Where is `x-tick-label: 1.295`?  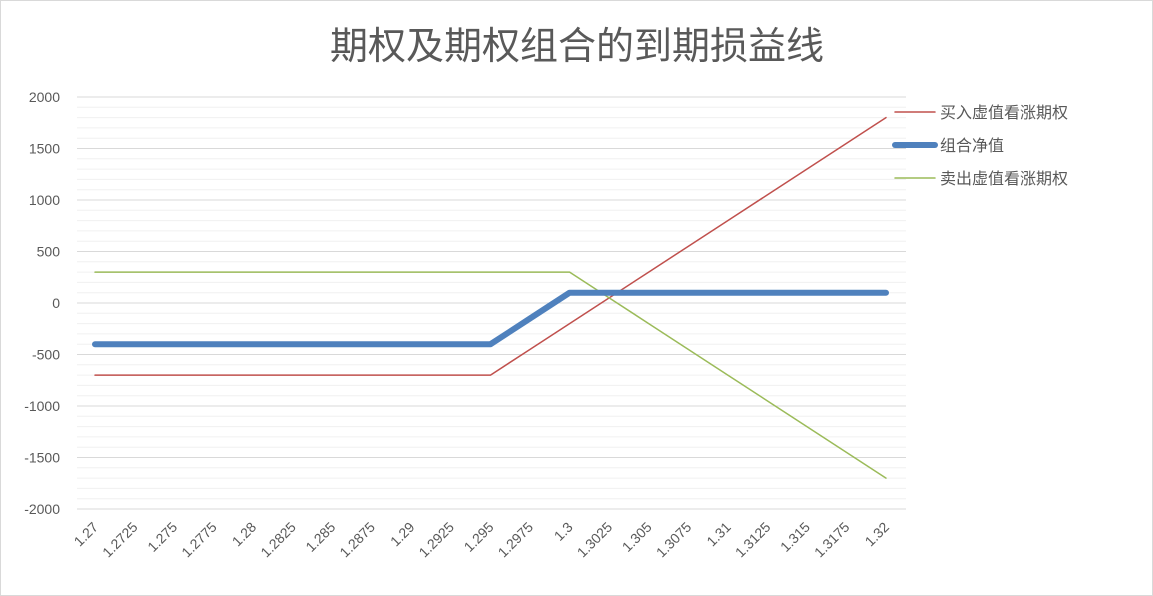
x-tick-label: 1.295 is located at coordinates (479, 537).